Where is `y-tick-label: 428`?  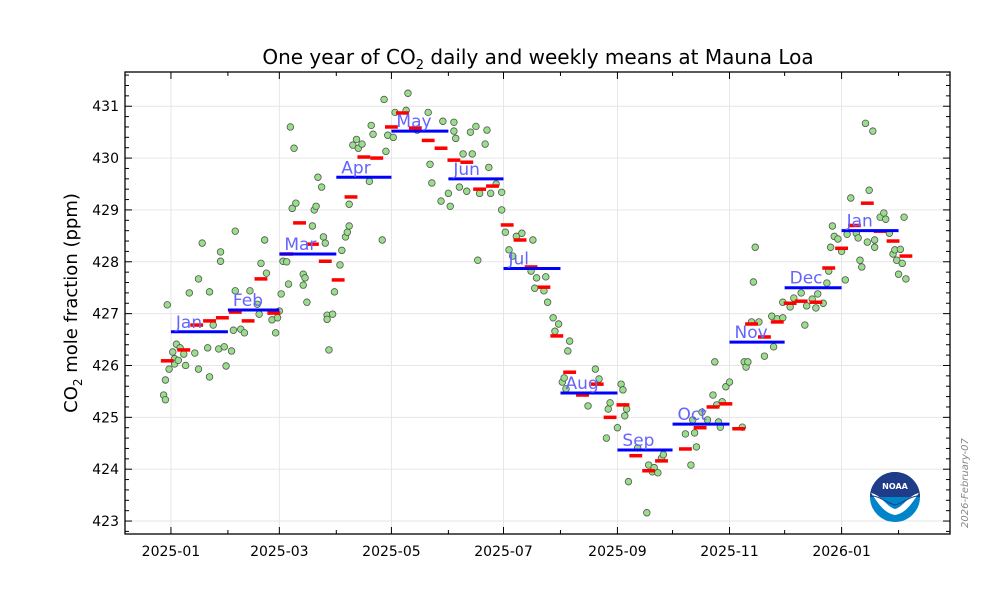 y-tick-label: 428 is located at coordinates (105, 263).